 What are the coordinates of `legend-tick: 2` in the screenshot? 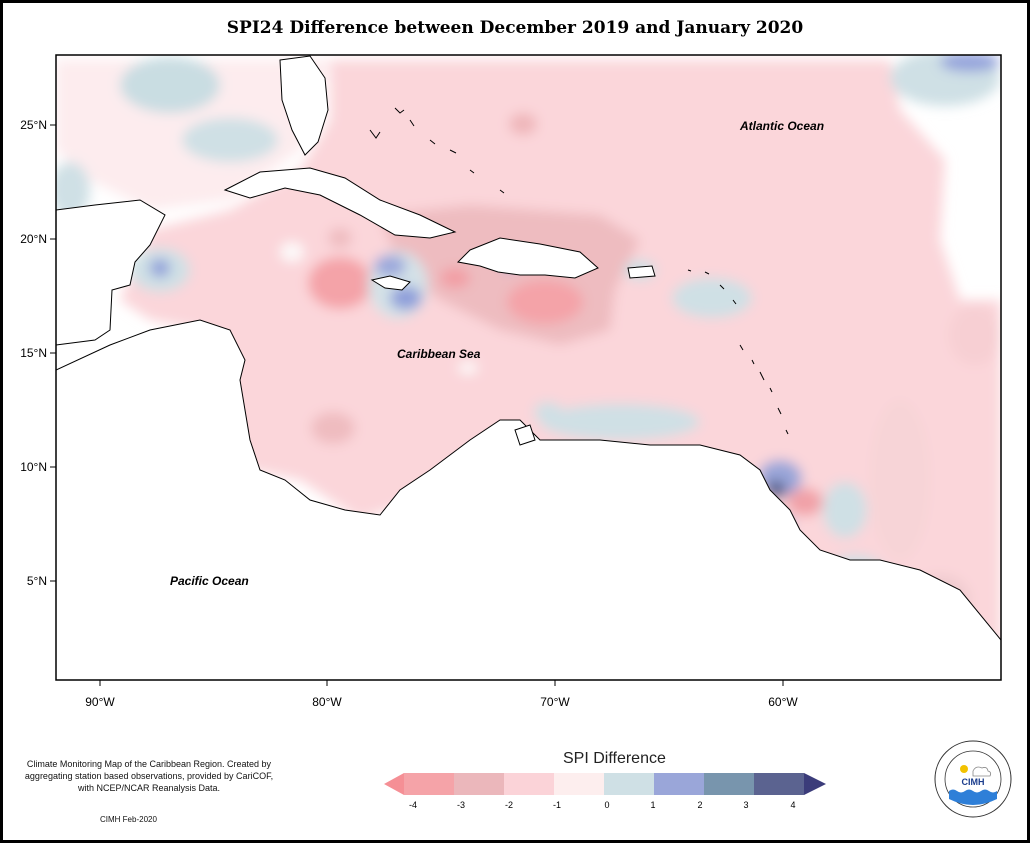 It's located at (699, 805).